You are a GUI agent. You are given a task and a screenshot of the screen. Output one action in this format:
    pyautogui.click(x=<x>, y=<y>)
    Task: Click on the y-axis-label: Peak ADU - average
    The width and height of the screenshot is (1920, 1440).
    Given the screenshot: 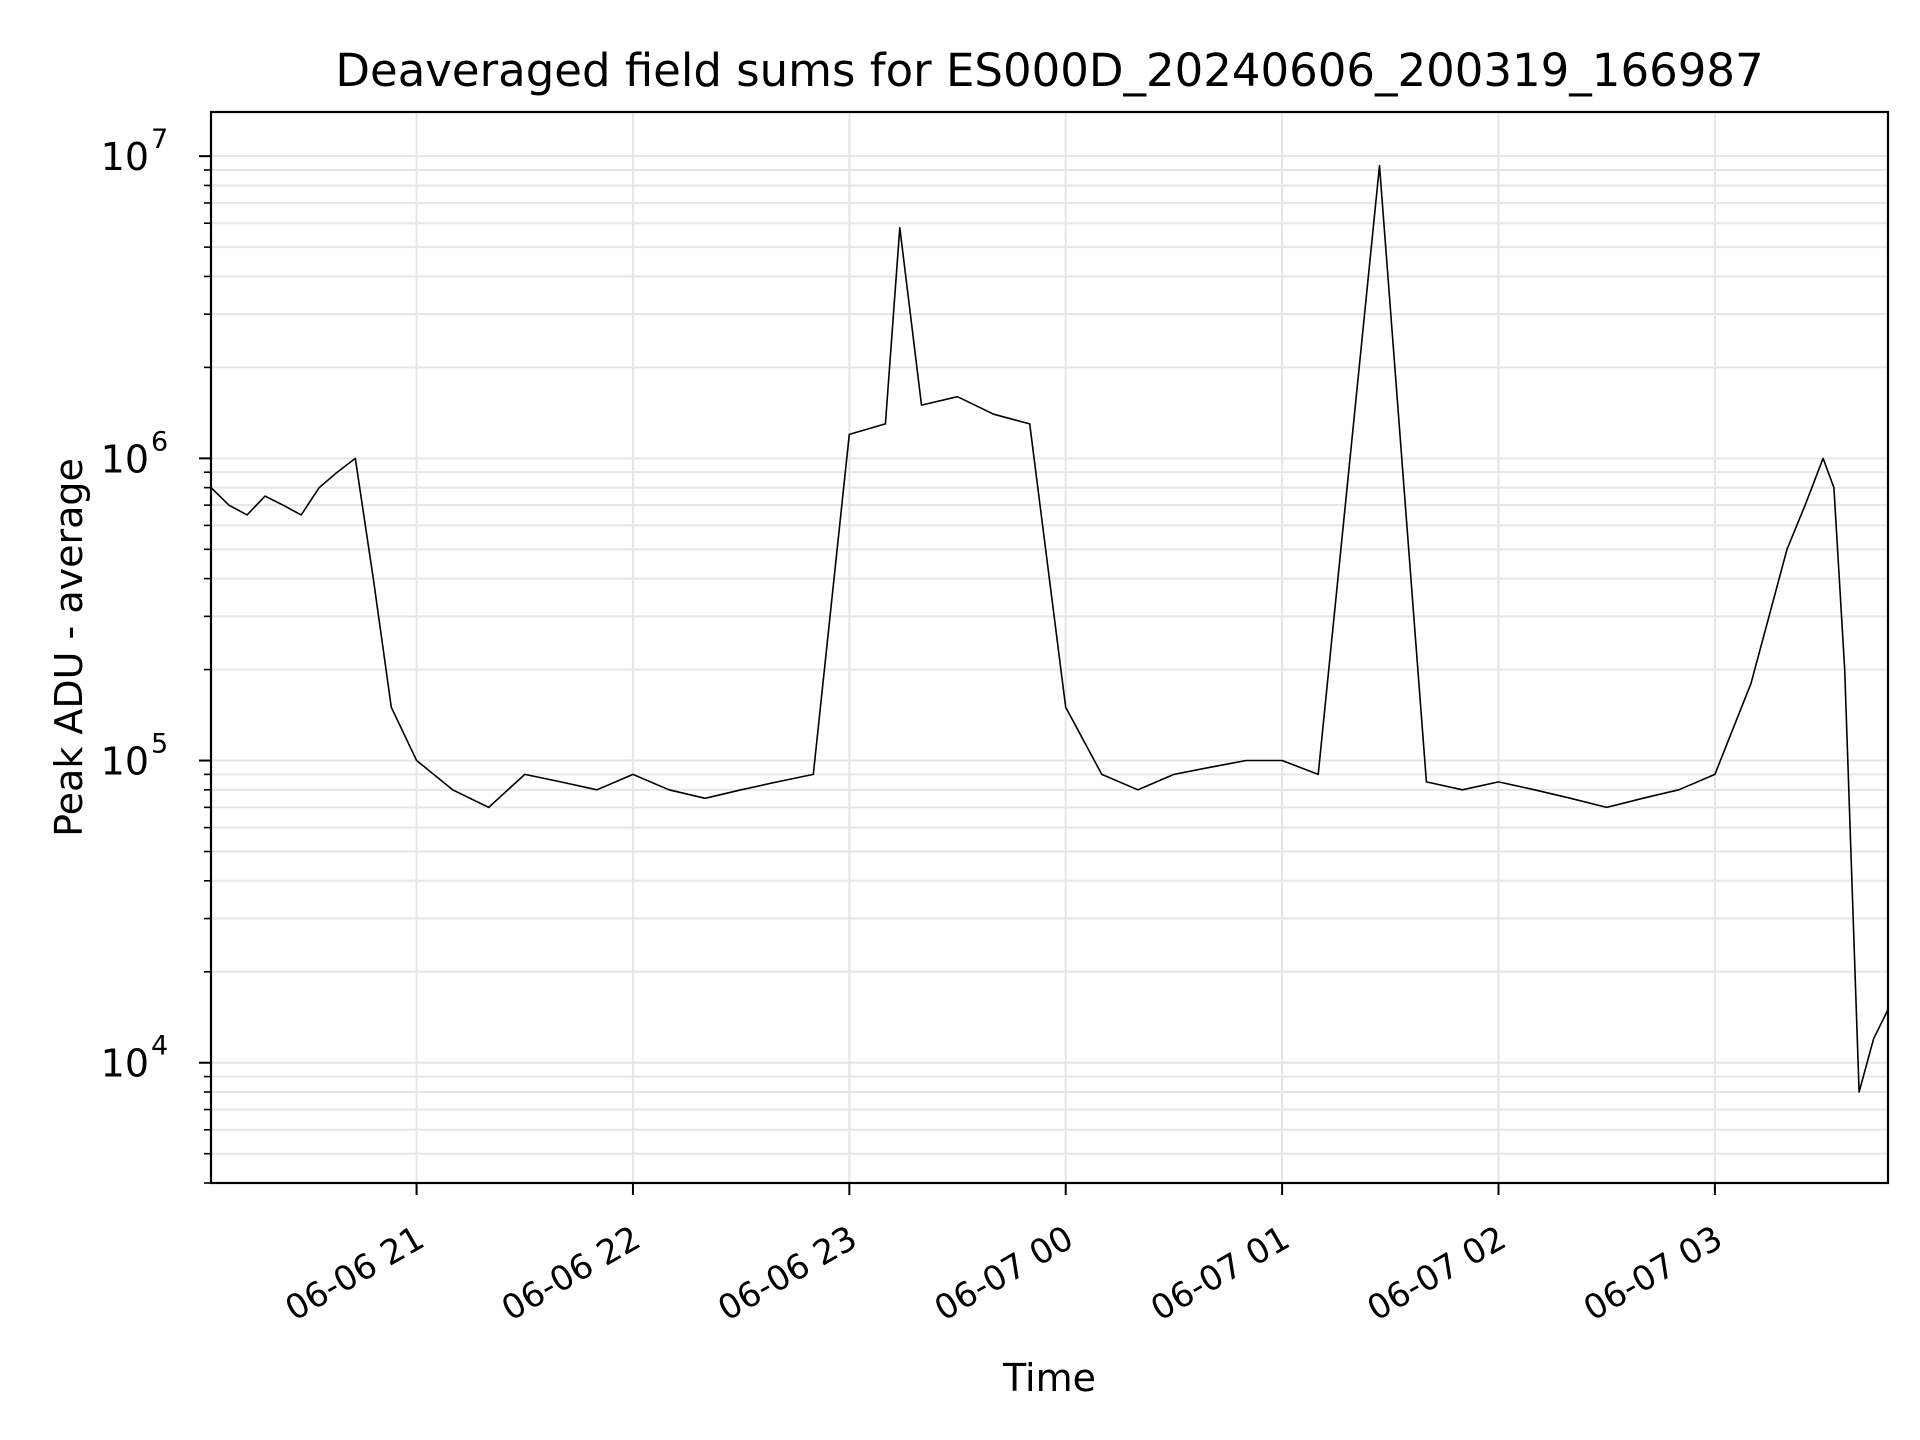 What is the action you would take?
    pyautogui.click(x=69, y=647)
    